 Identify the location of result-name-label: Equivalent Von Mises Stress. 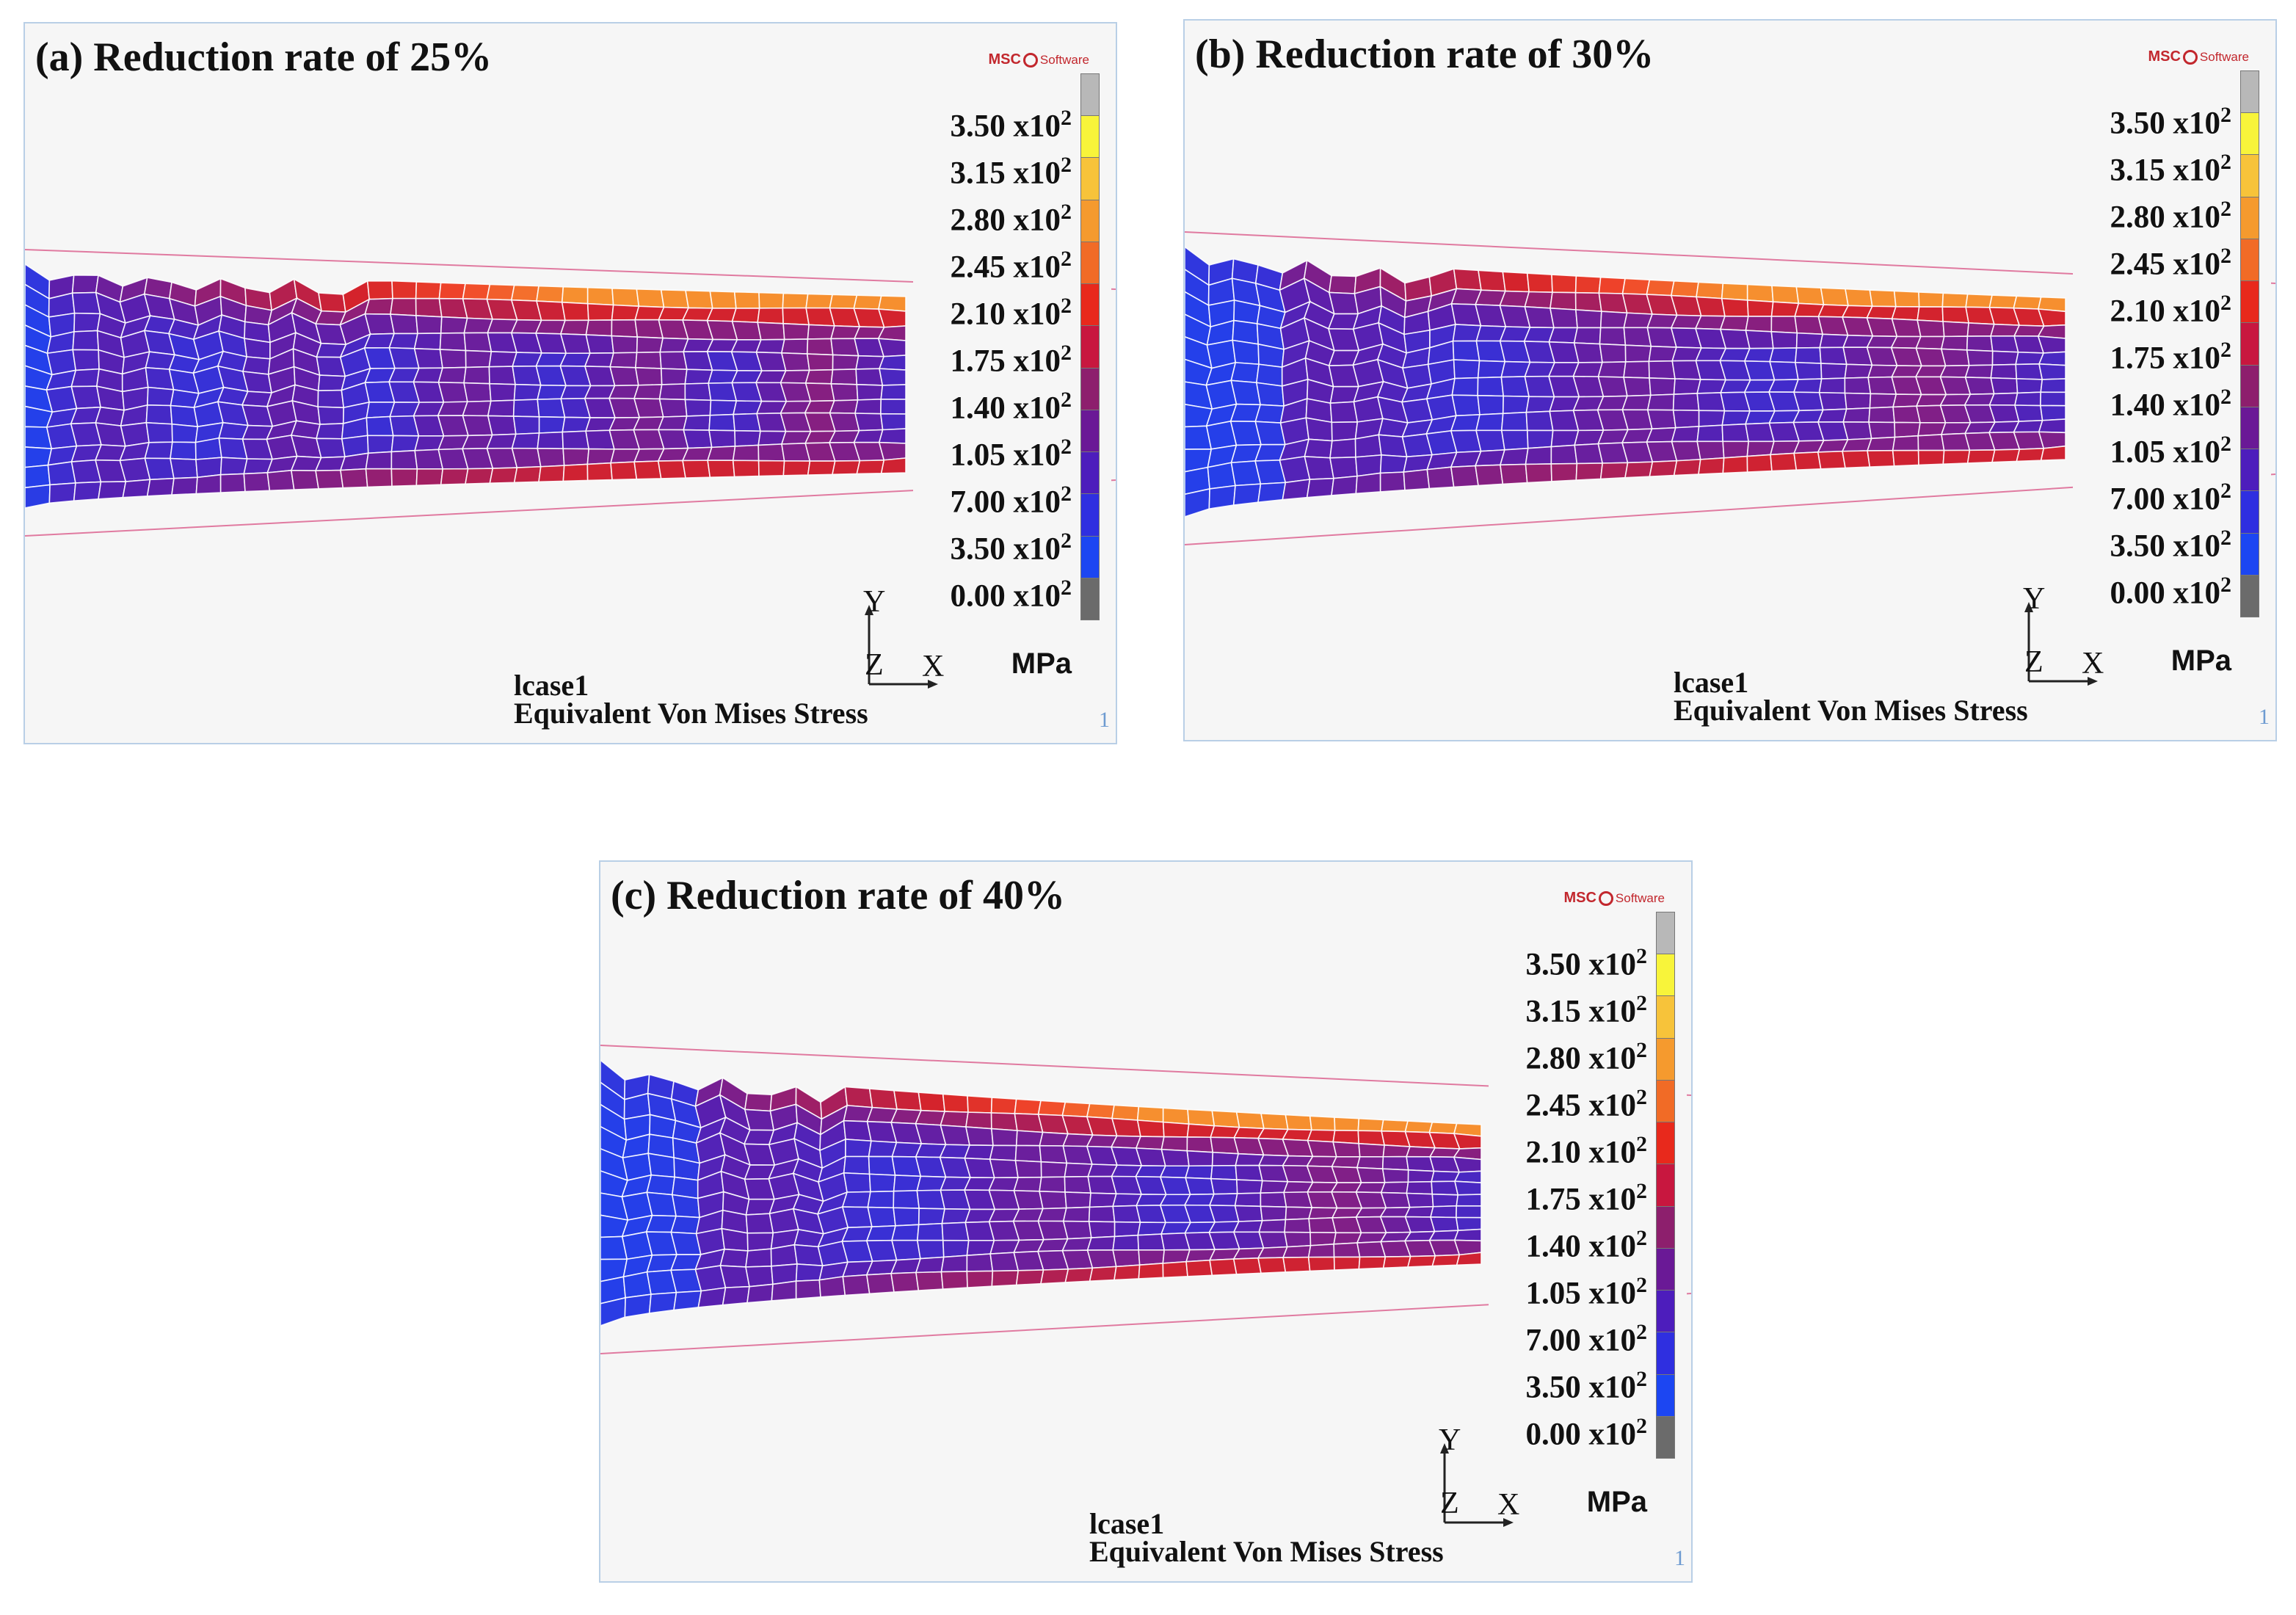
(1851, 710).